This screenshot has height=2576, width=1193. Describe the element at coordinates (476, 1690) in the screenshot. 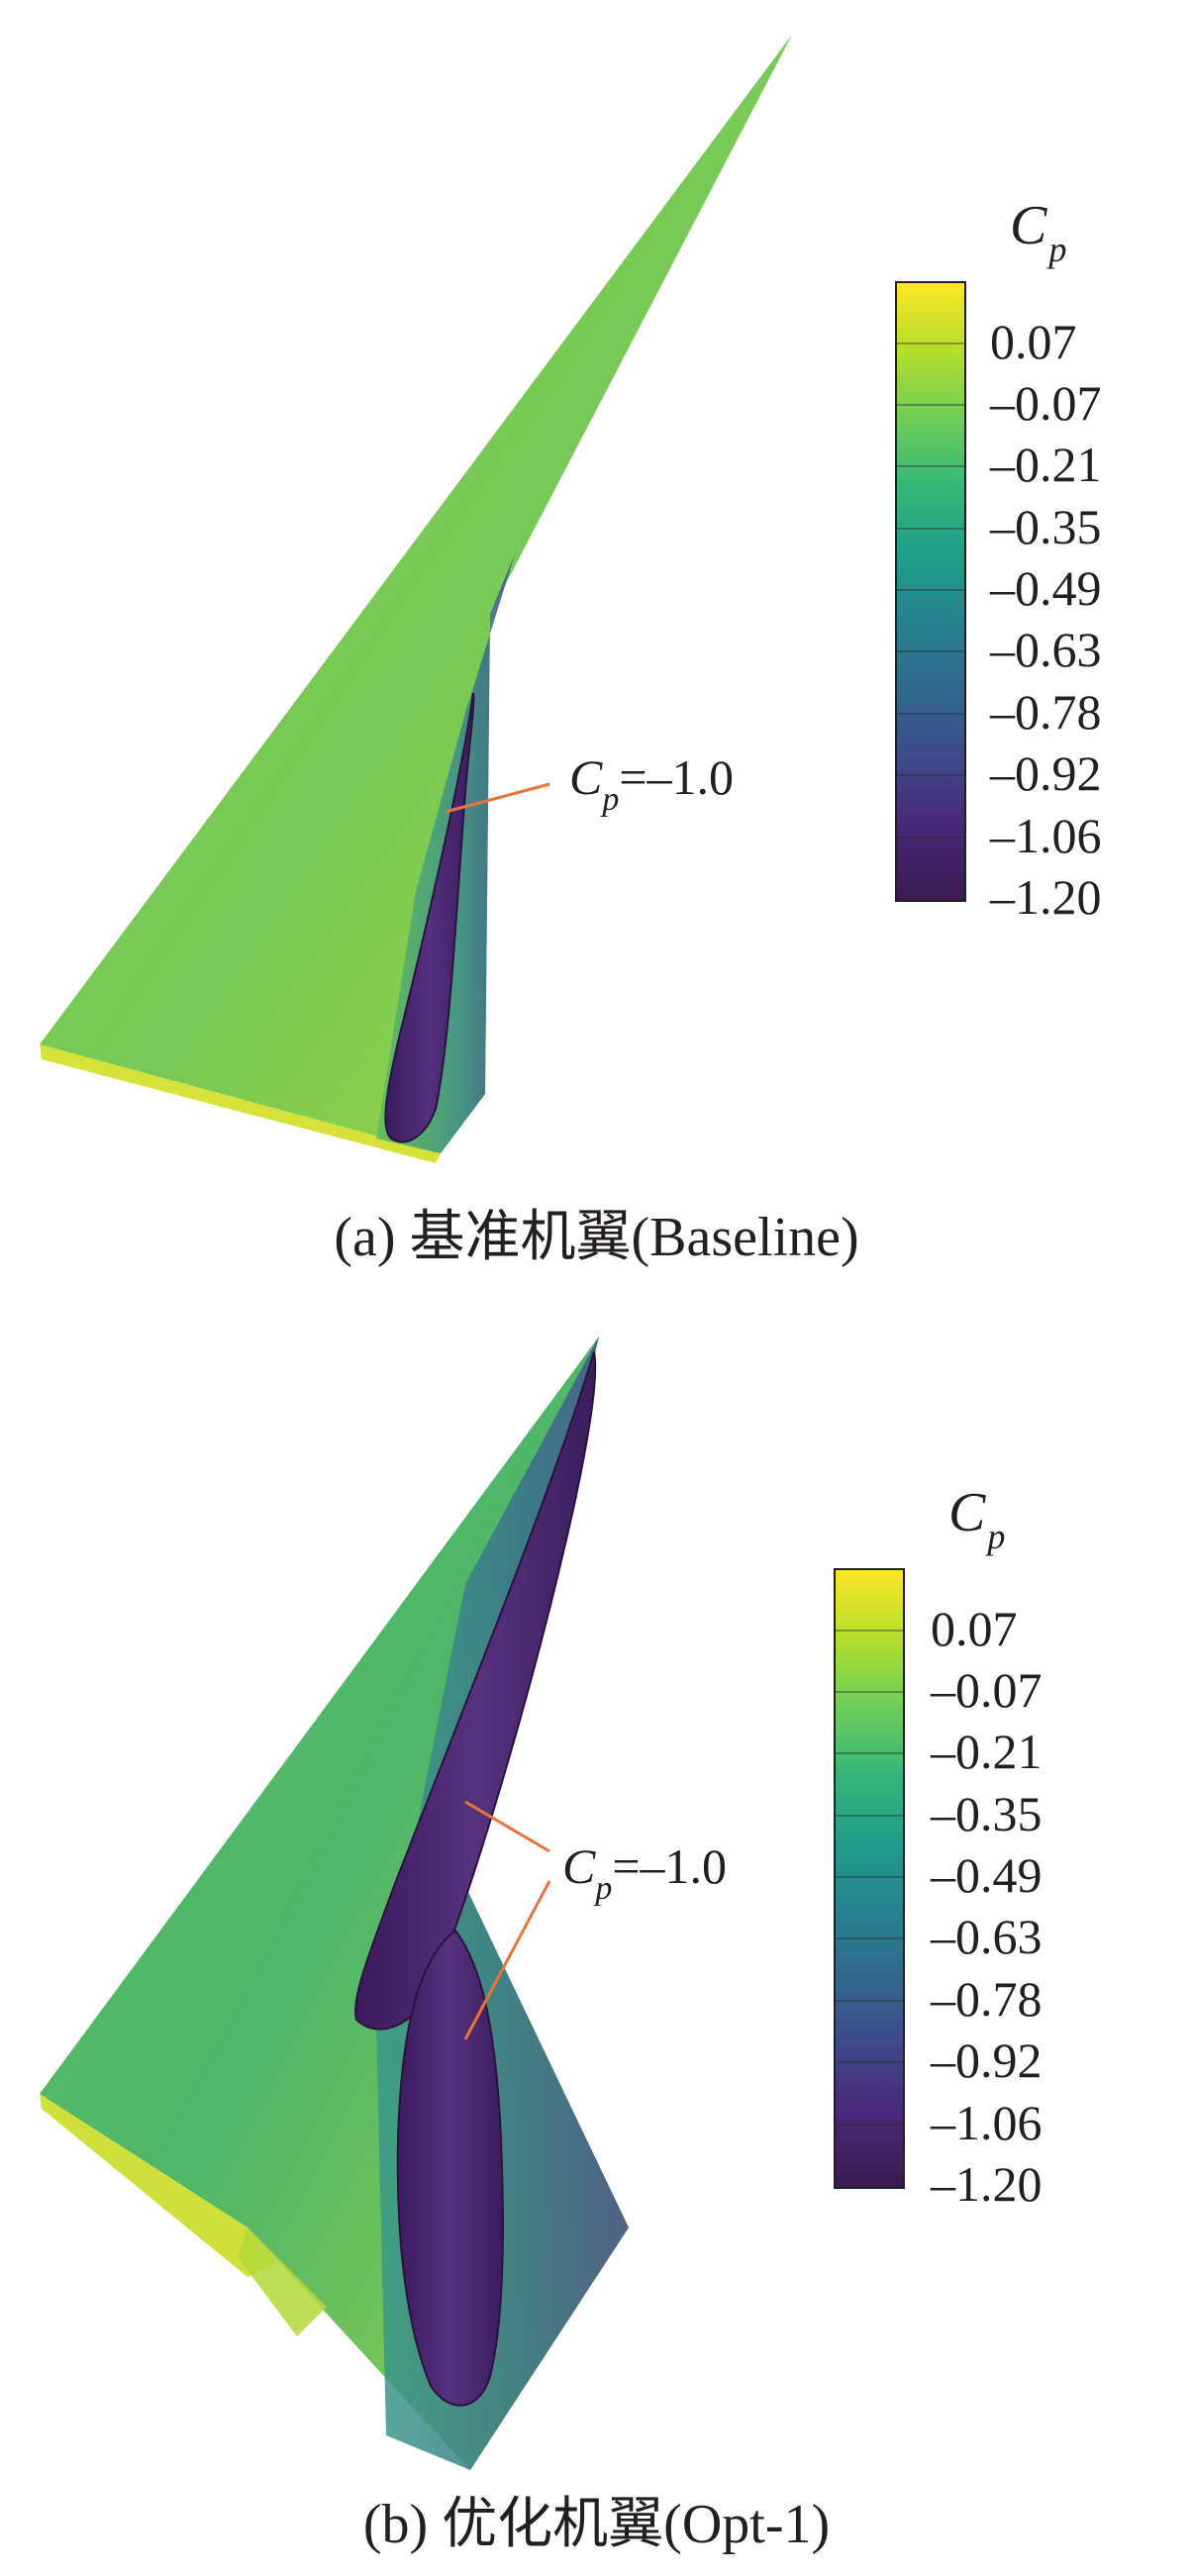

I see `cp-isosurface-upper` at that location.